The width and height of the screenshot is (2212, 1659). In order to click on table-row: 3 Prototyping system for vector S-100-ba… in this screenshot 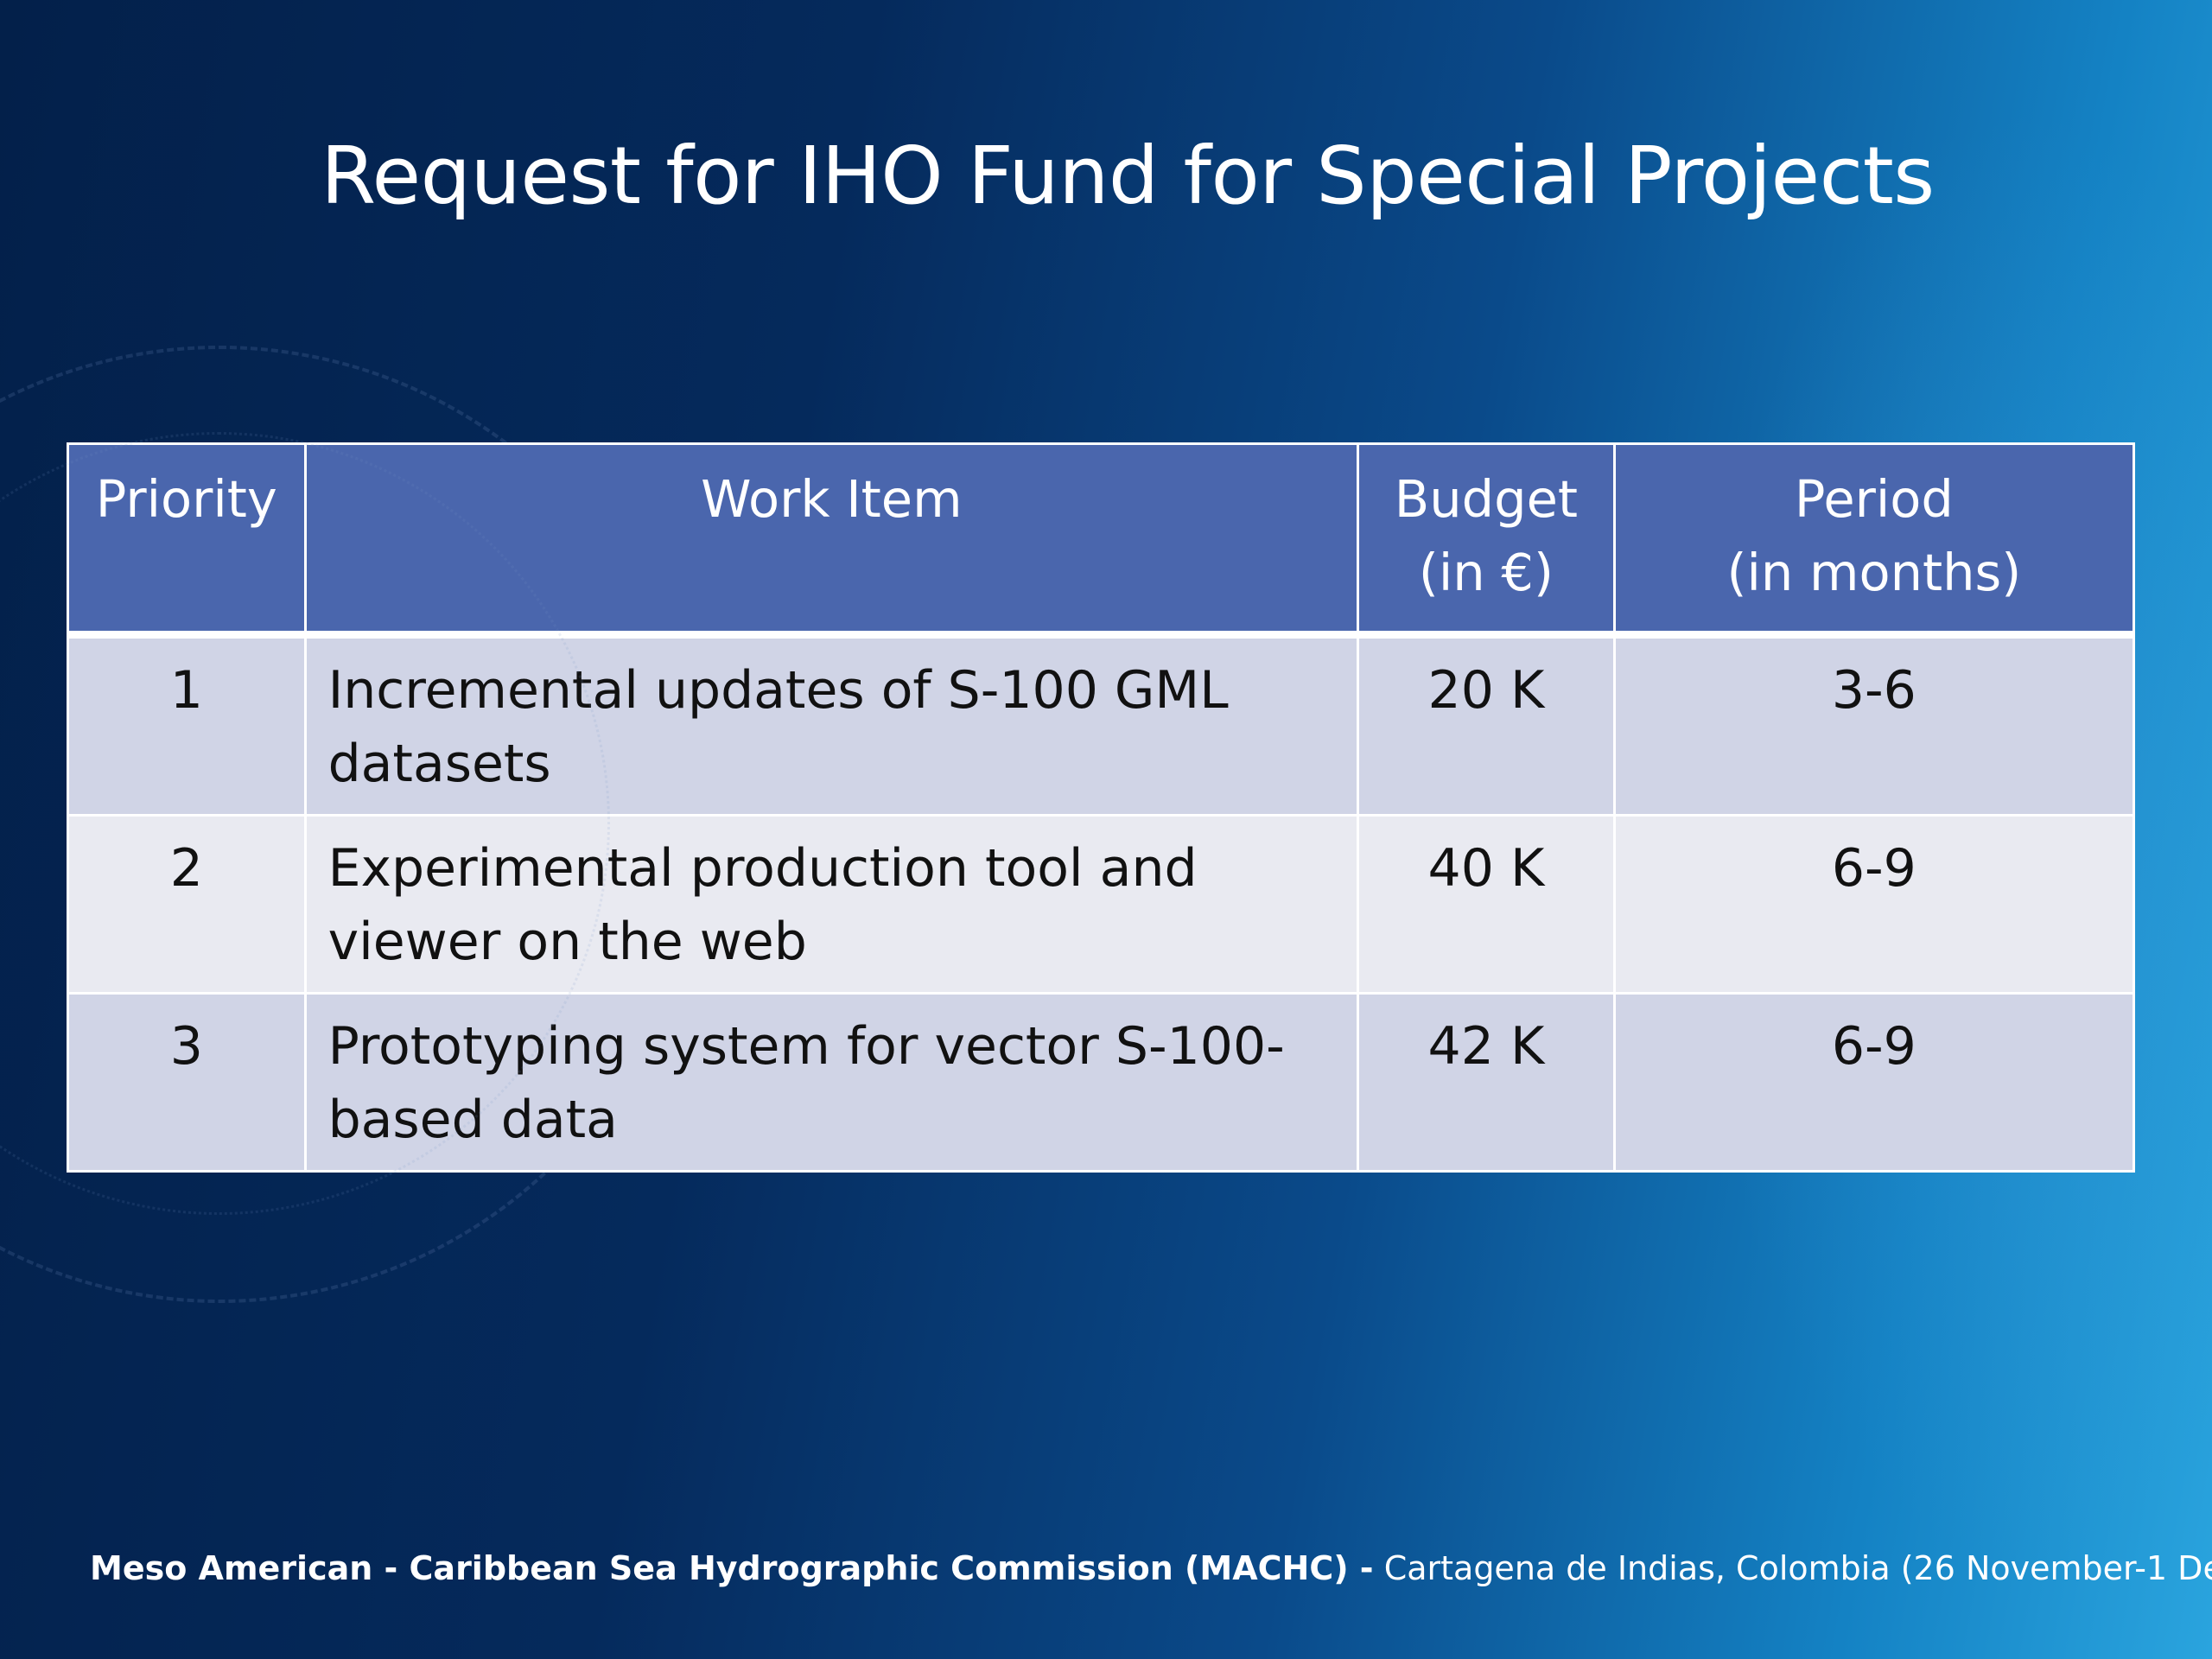, I will do `click(1101, 1082)`.